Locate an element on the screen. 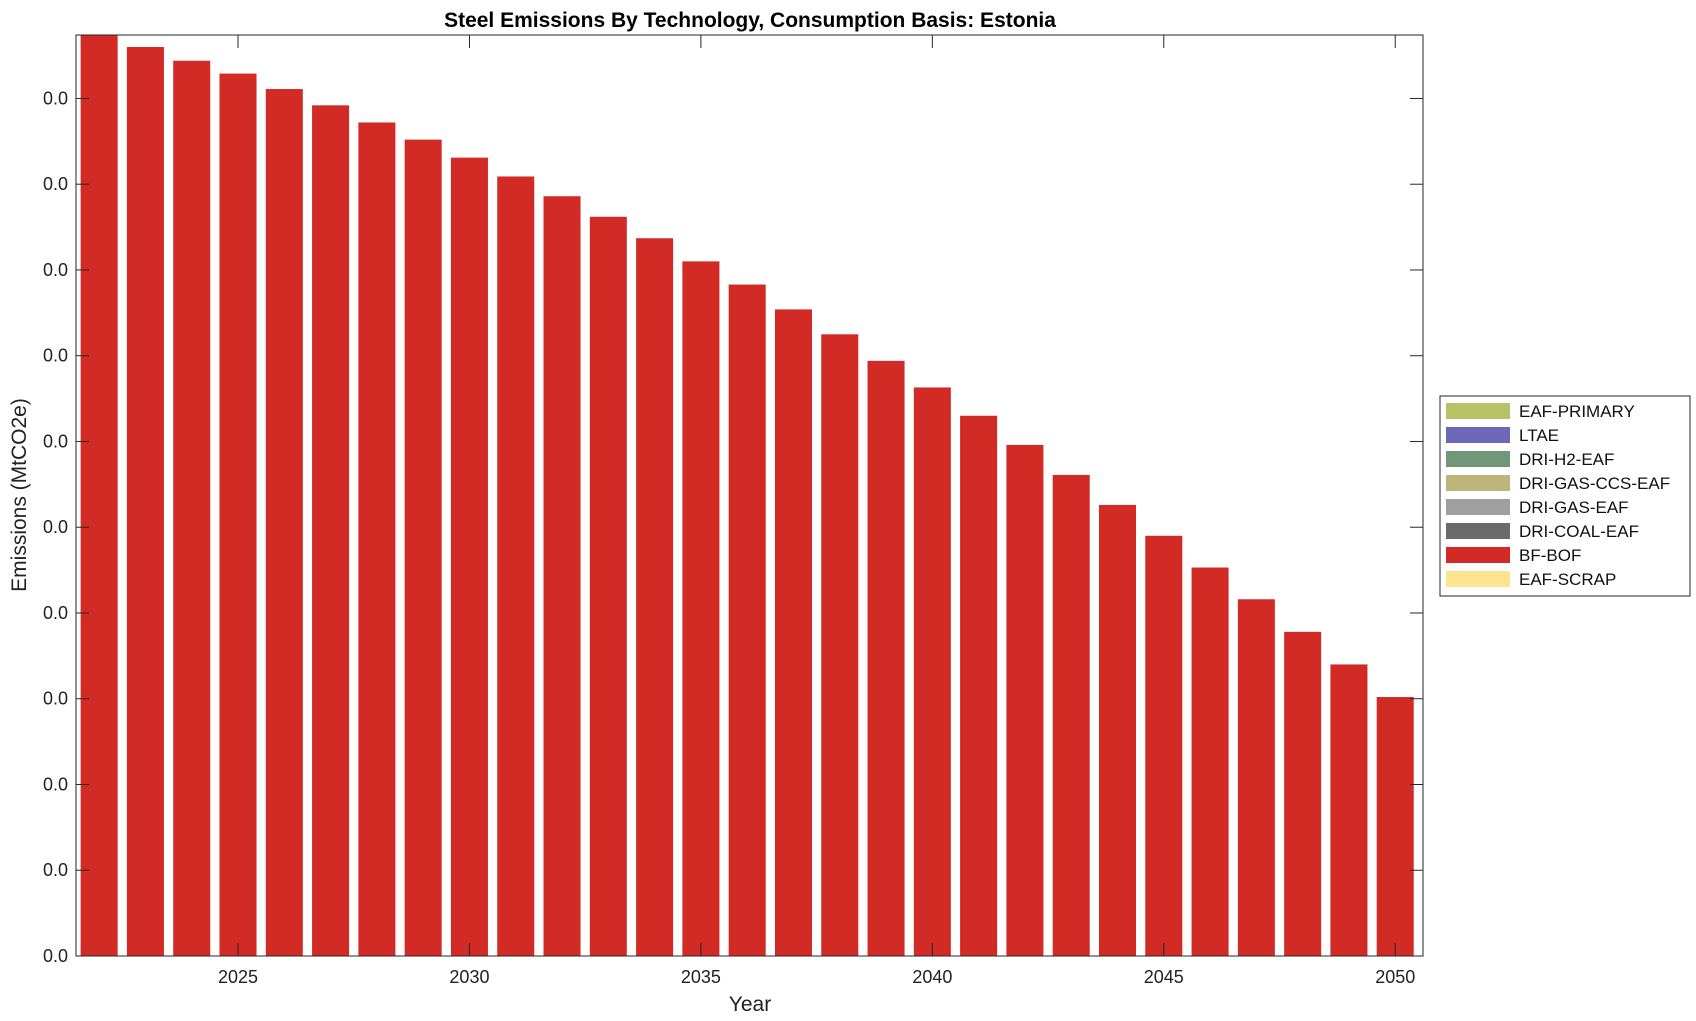 This screenshot has height=1021, width=1696. bar-bf-bof-2039 is located at coordinates (886, 658).